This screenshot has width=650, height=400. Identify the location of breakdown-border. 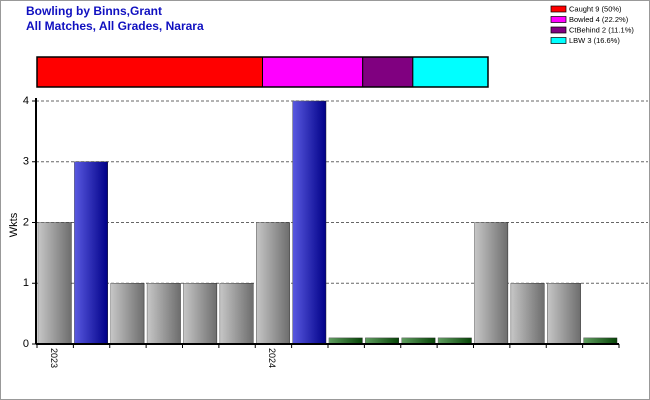
(262, 72).